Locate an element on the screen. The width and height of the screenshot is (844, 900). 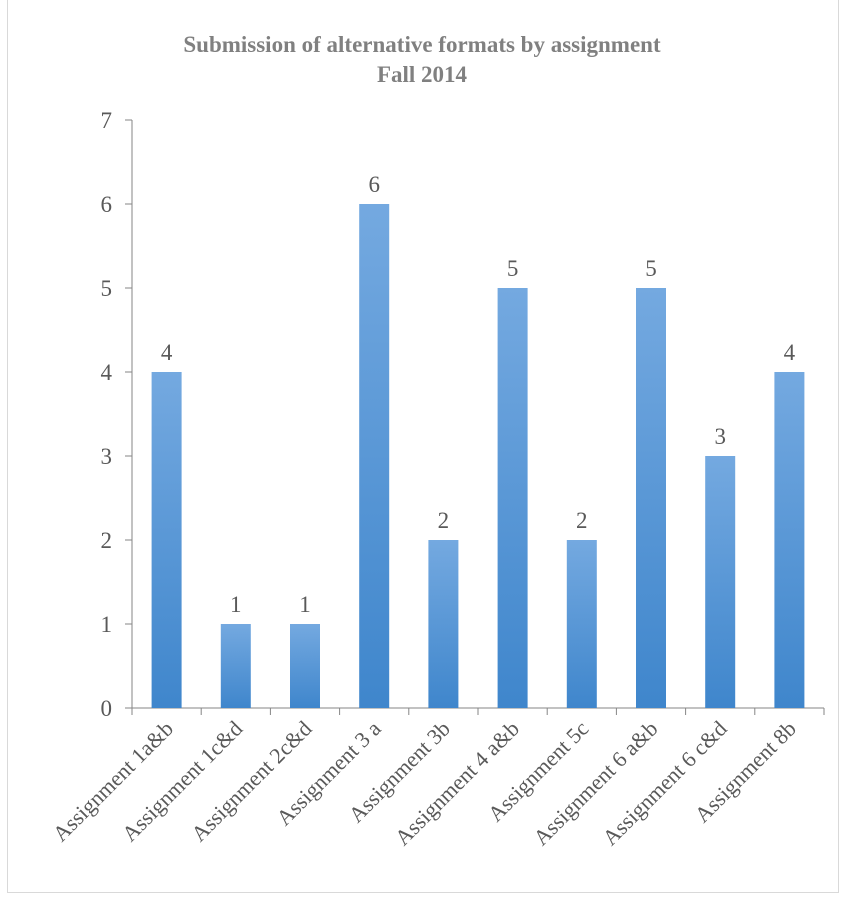
y-tick-label: 4 is located at coordinates (107, 372).